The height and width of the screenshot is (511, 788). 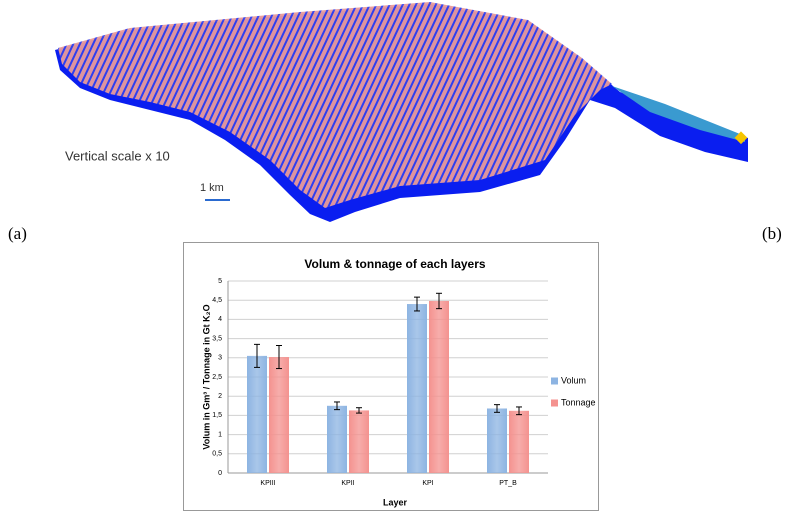 I want to click on y-tick-label: 2, so click(x=220, y=396).